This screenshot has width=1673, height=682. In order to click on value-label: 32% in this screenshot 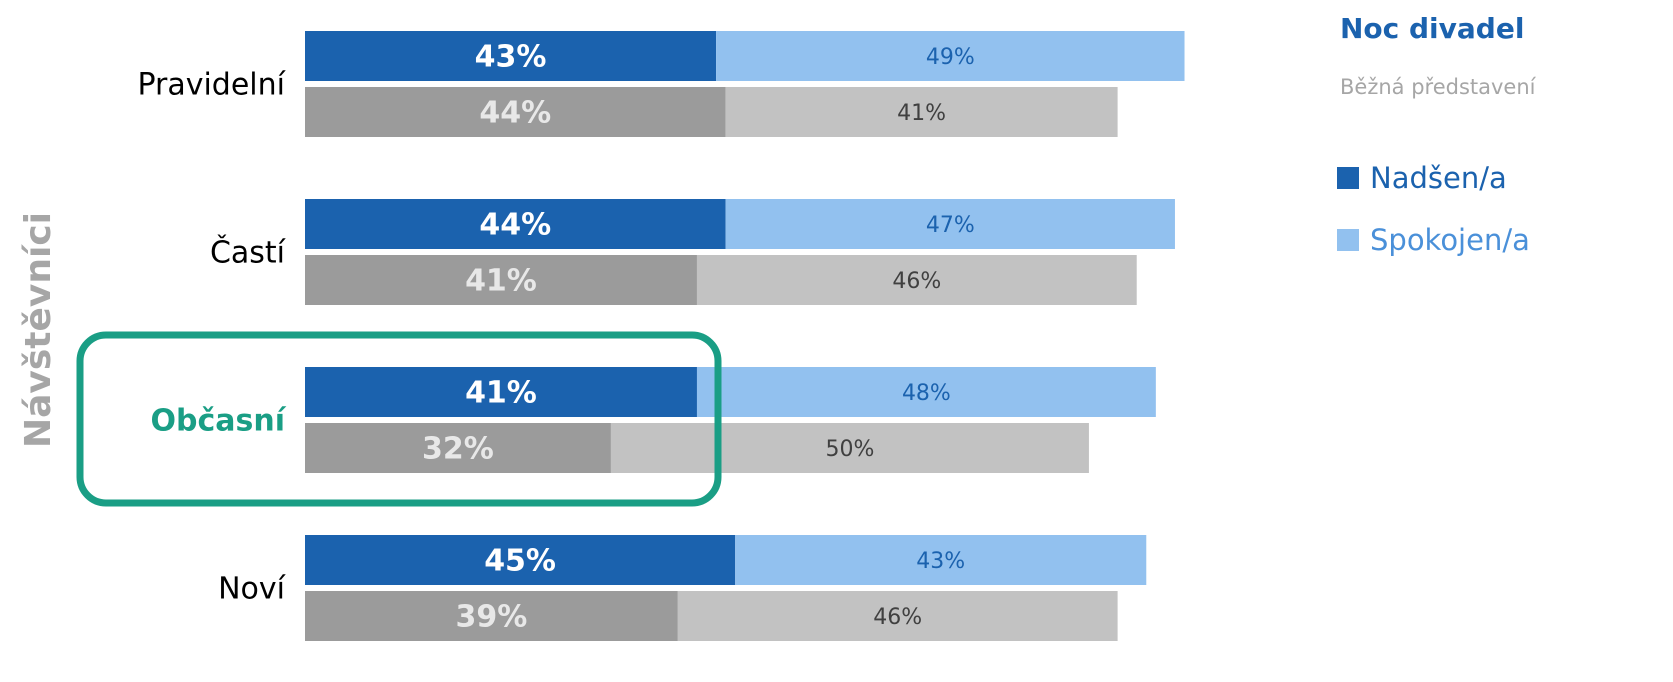, I will do `click(458, 449)`.